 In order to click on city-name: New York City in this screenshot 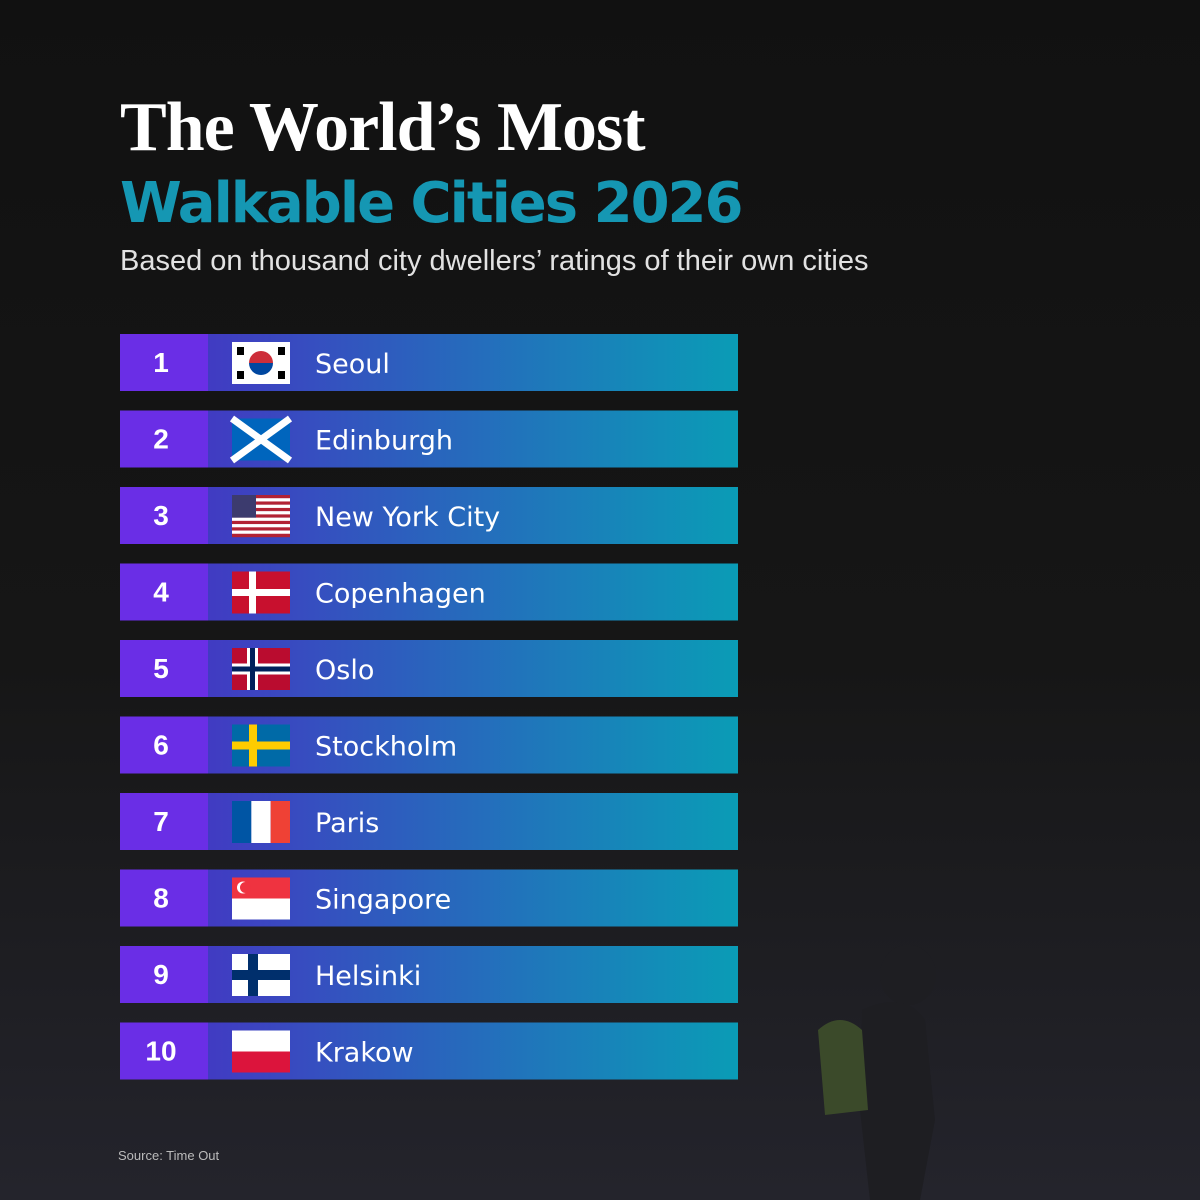, I will do `click(407, 517)`.